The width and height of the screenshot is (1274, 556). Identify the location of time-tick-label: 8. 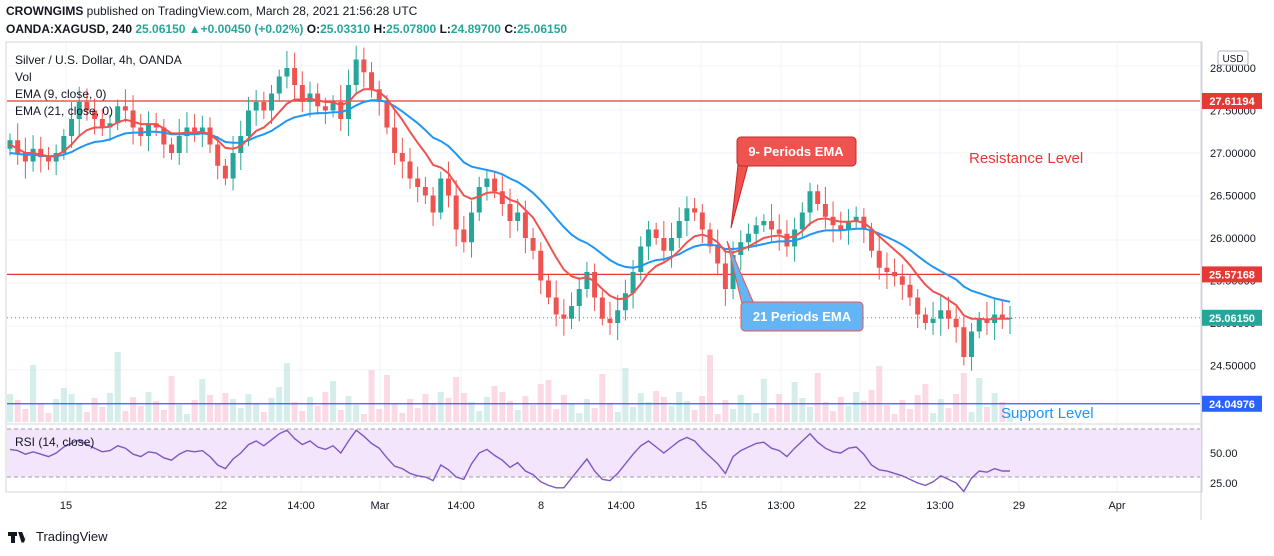
(541, 506).